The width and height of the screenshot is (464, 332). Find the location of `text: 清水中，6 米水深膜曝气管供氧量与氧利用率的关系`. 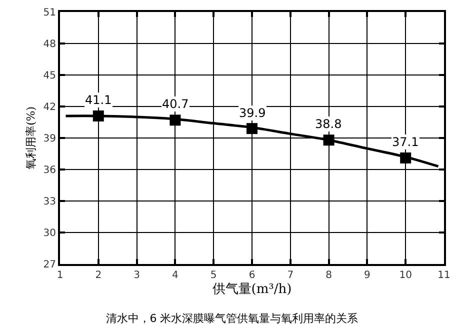

text: 清水中，6 米水深膜曝气管供氧量与氧利用率的关系 is located at coordinates (232, 319).